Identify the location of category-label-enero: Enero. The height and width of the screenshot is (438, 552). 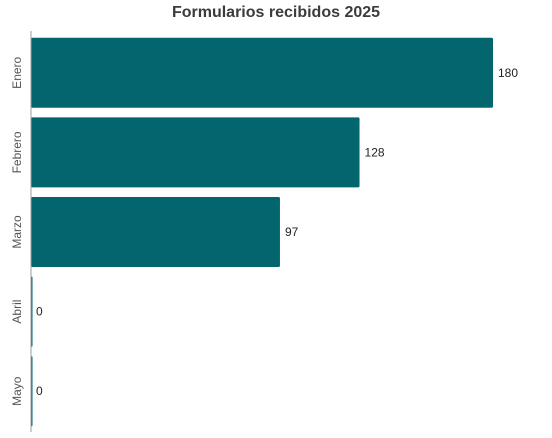
(17, 72).